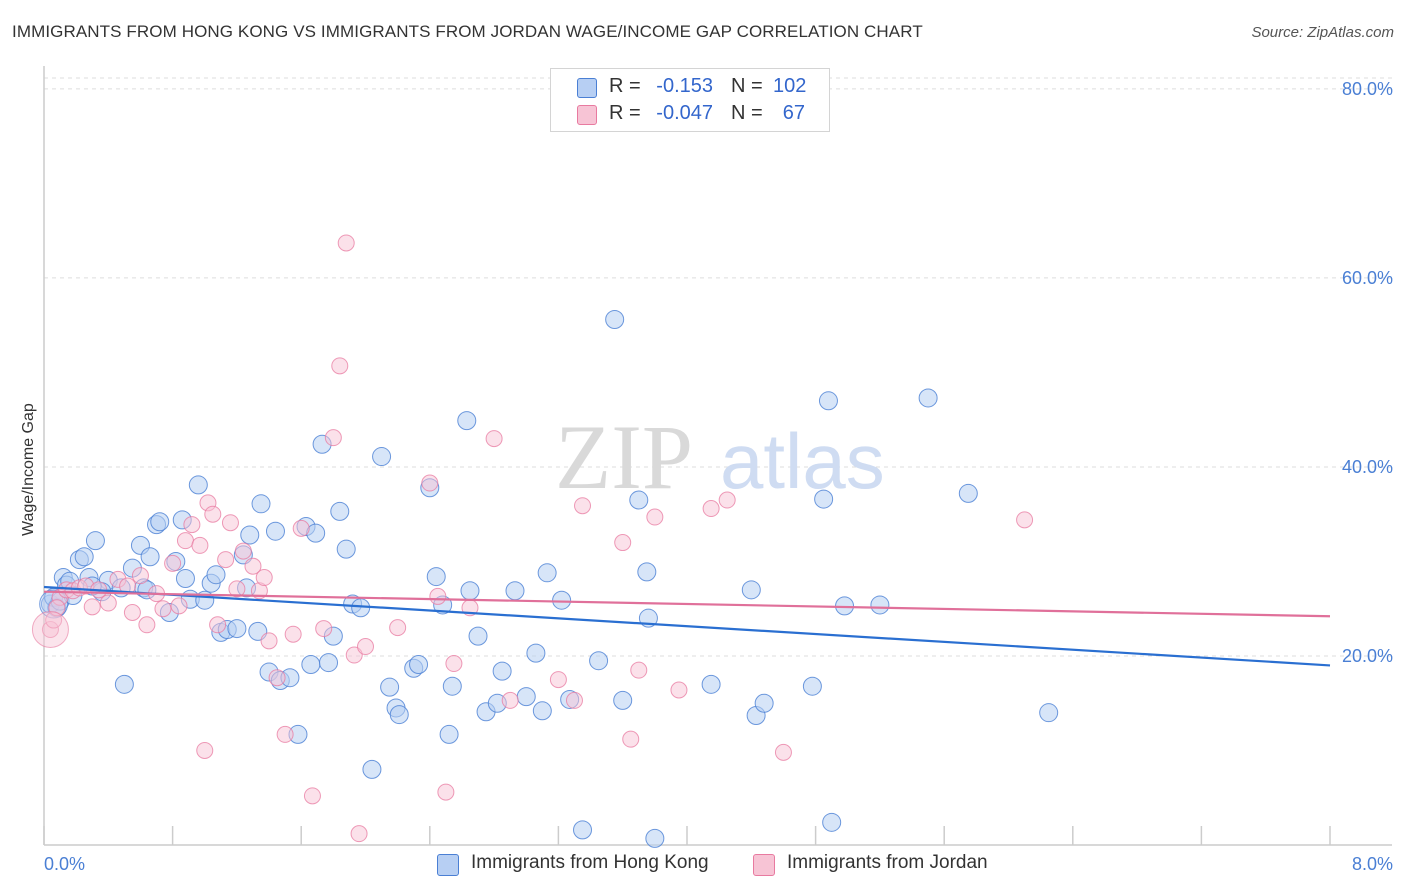 This screenshot has width=1406, height=892. What do you see at coordinates (1367, 89) in the screenshot?
I see `y-tick-label: 80.0%` at bounding box center [1367, 89].